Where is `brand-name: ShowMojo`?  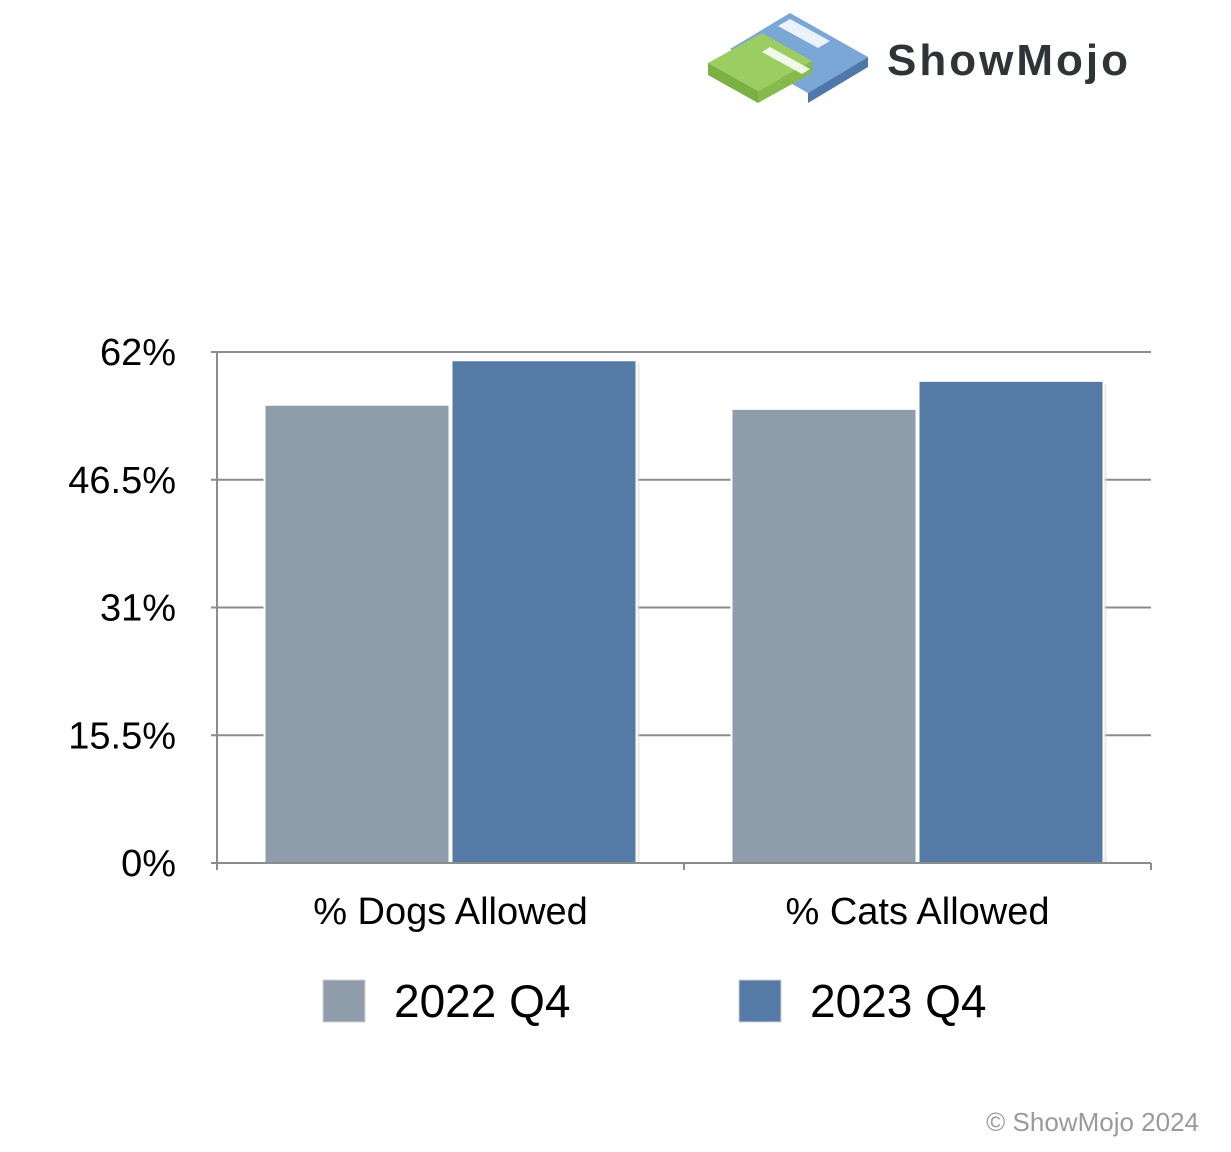
brand-name: ShowMojo is located at coordinates (1009, 60).